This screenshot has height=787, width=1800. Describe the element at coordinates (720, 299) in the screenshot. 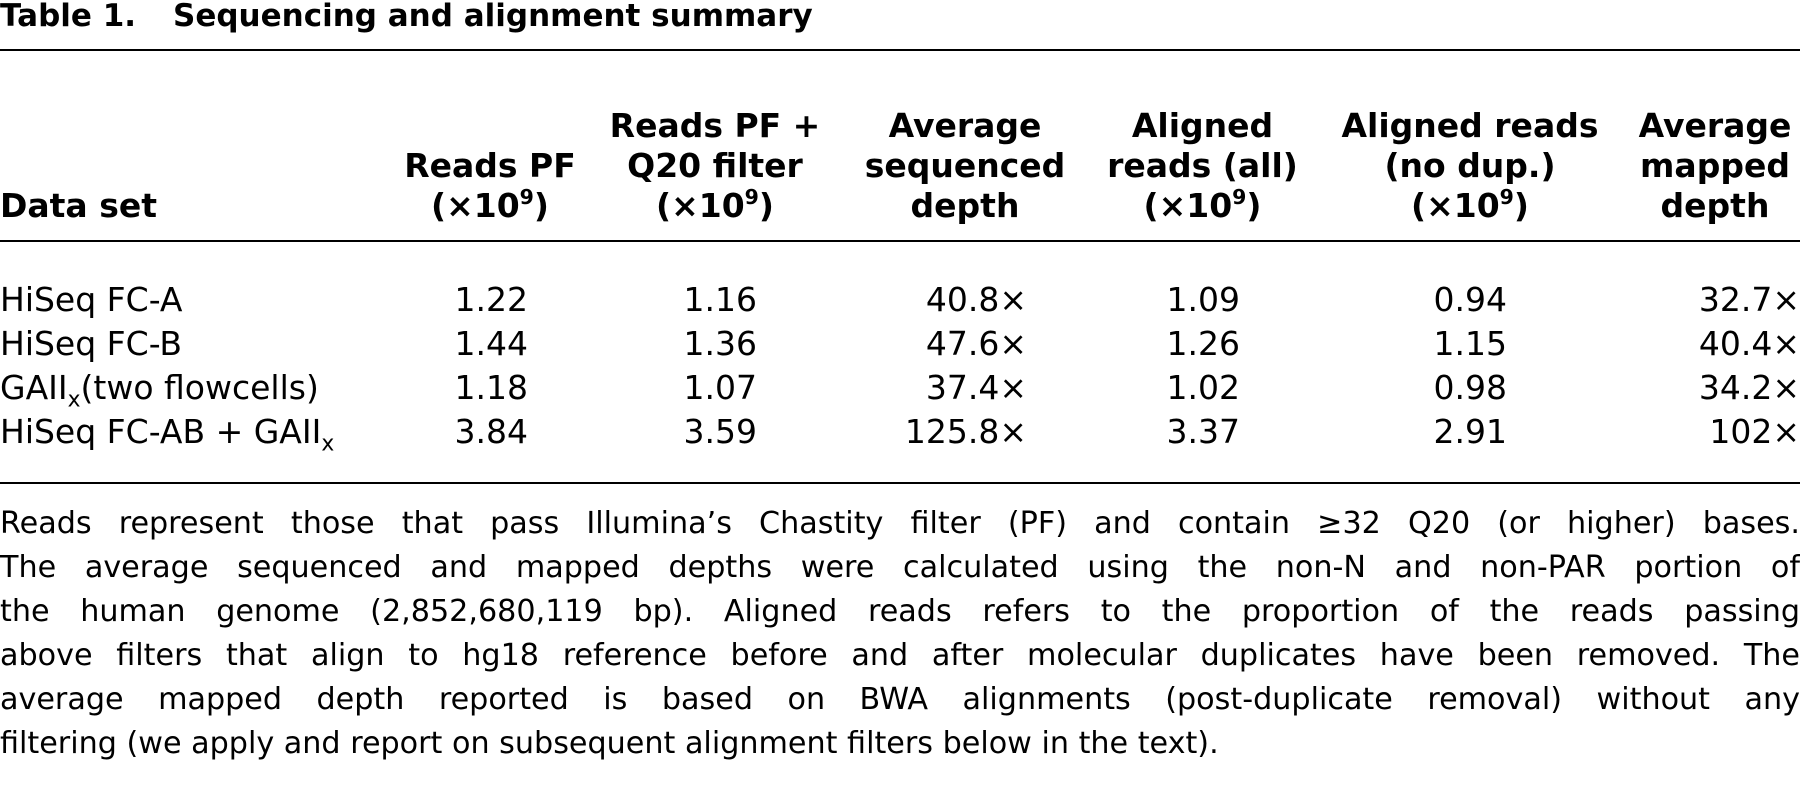

I see `cell-reads-q20: 1.16` at that location.